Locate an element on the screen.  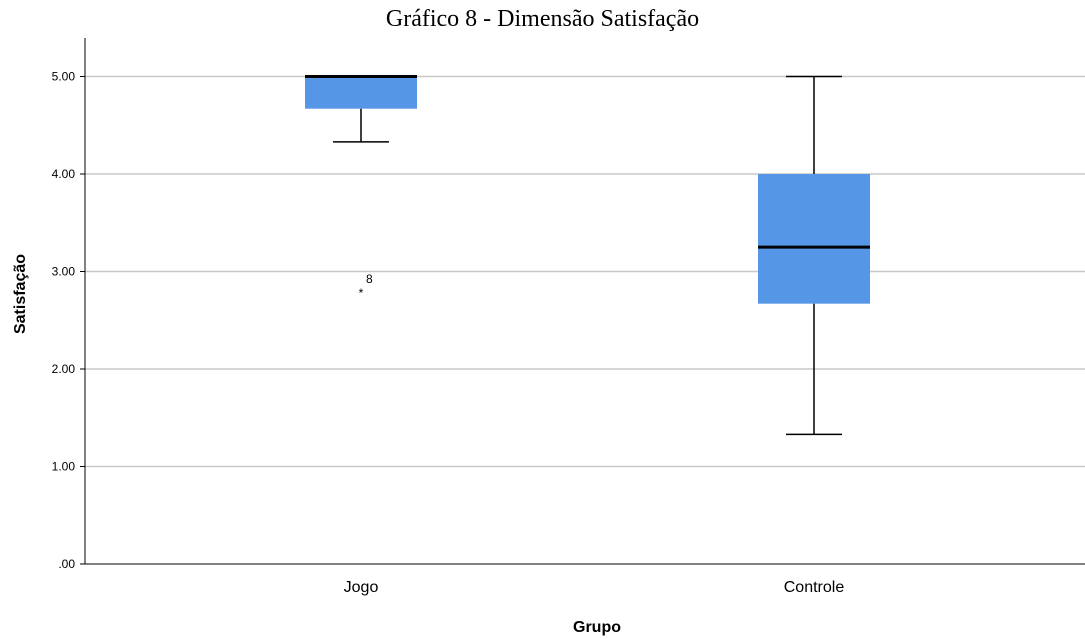
outlier-label: 8 is located at coordinates (369, 279).